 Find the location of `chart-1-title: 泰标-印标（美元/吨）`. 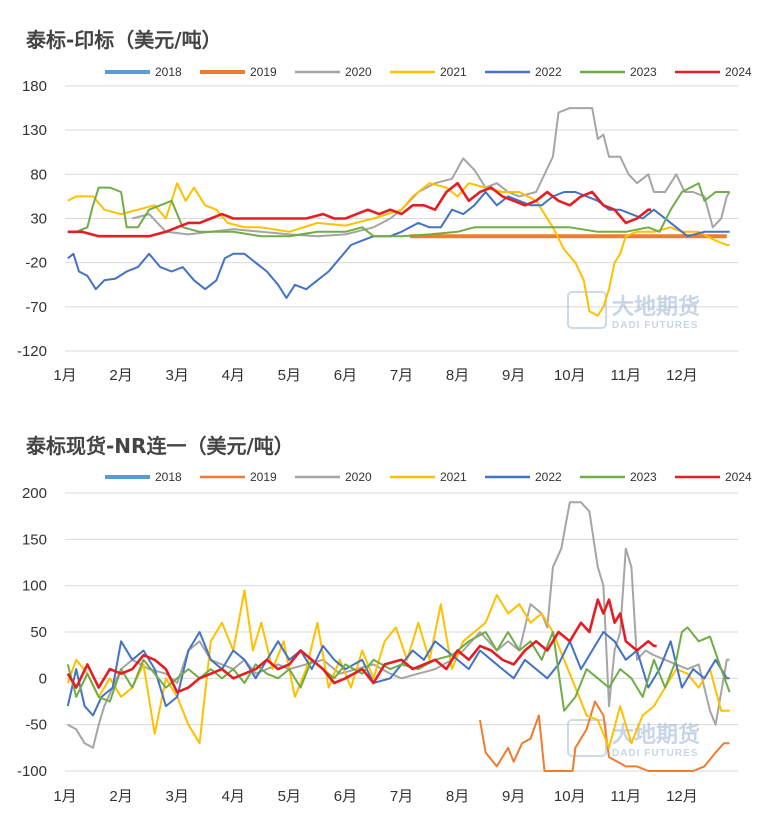

chart-1-title: 泰标-印标（美元/吨） is located at coordinates (124, 40).